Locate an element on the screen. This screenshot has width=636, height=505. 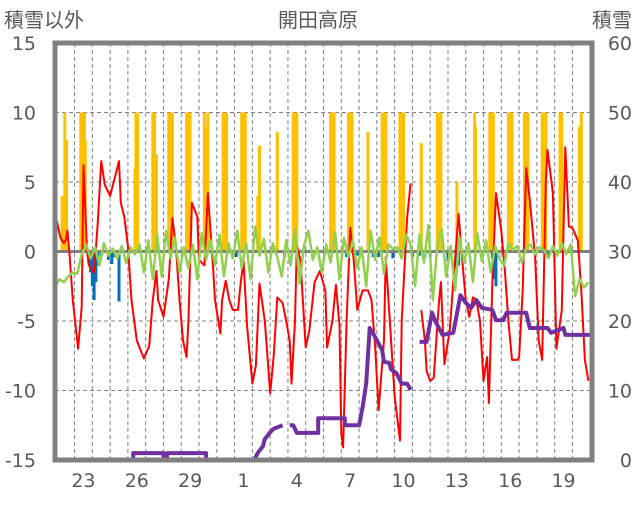
left-tick-label: 5 is located at coordinates (30, 183).